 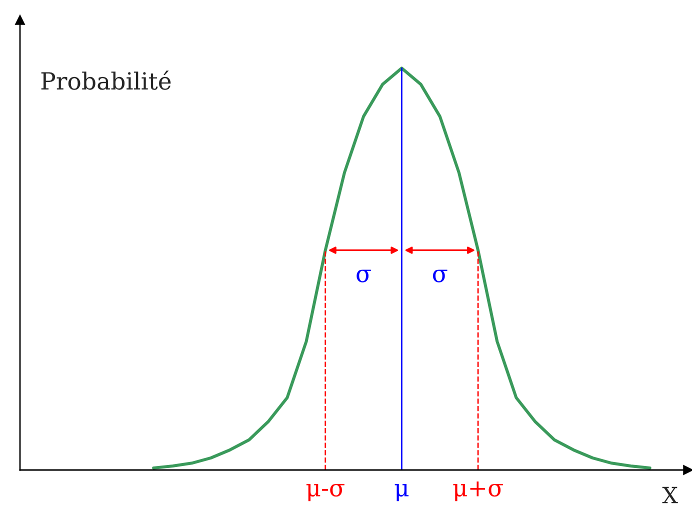 I want to click on x-tick-label: μ-σ, so click(x=325, y=493).